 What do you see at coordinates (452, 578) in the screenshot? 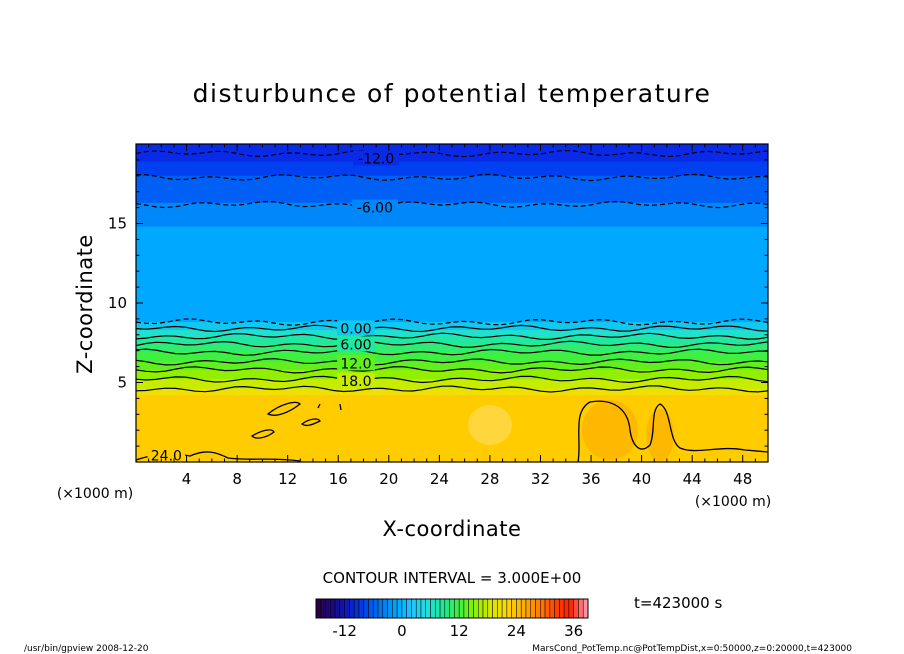
I see `contour-interval-label: CONTOUR INTERVAL = 3.000E+00` at bounding box center [452, 578].